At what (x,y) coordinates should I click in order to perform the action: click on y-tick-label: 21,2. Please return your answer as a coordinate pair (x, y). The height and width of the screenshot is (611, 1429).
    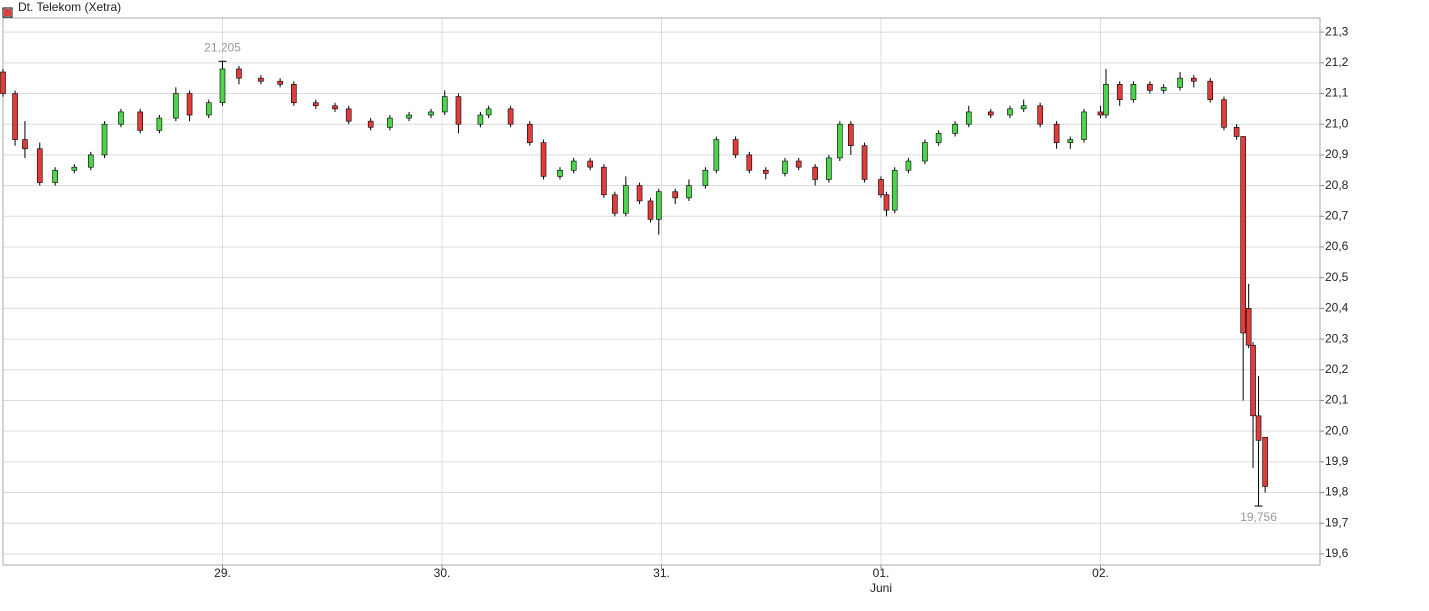
    Looking at the image, I should click on (1337, 62).